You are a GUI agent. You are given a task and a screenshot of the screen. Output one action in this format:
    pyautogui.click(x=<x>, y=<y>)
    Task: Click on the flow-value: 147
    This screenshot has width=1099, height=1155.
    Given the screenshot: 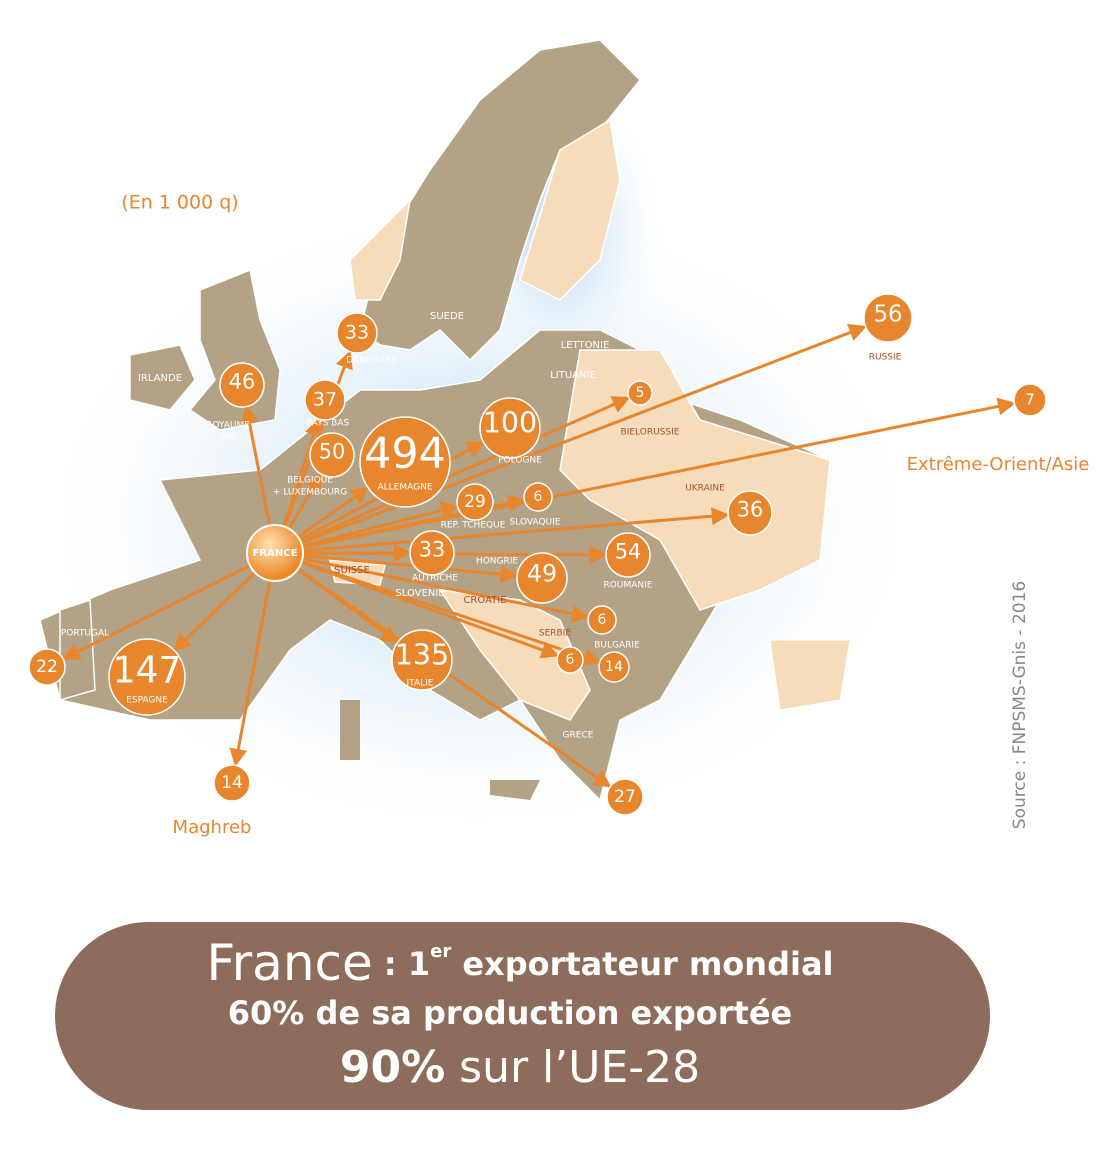 What is the action you would take?
    pyautogui.click(x=147, y=670)
    